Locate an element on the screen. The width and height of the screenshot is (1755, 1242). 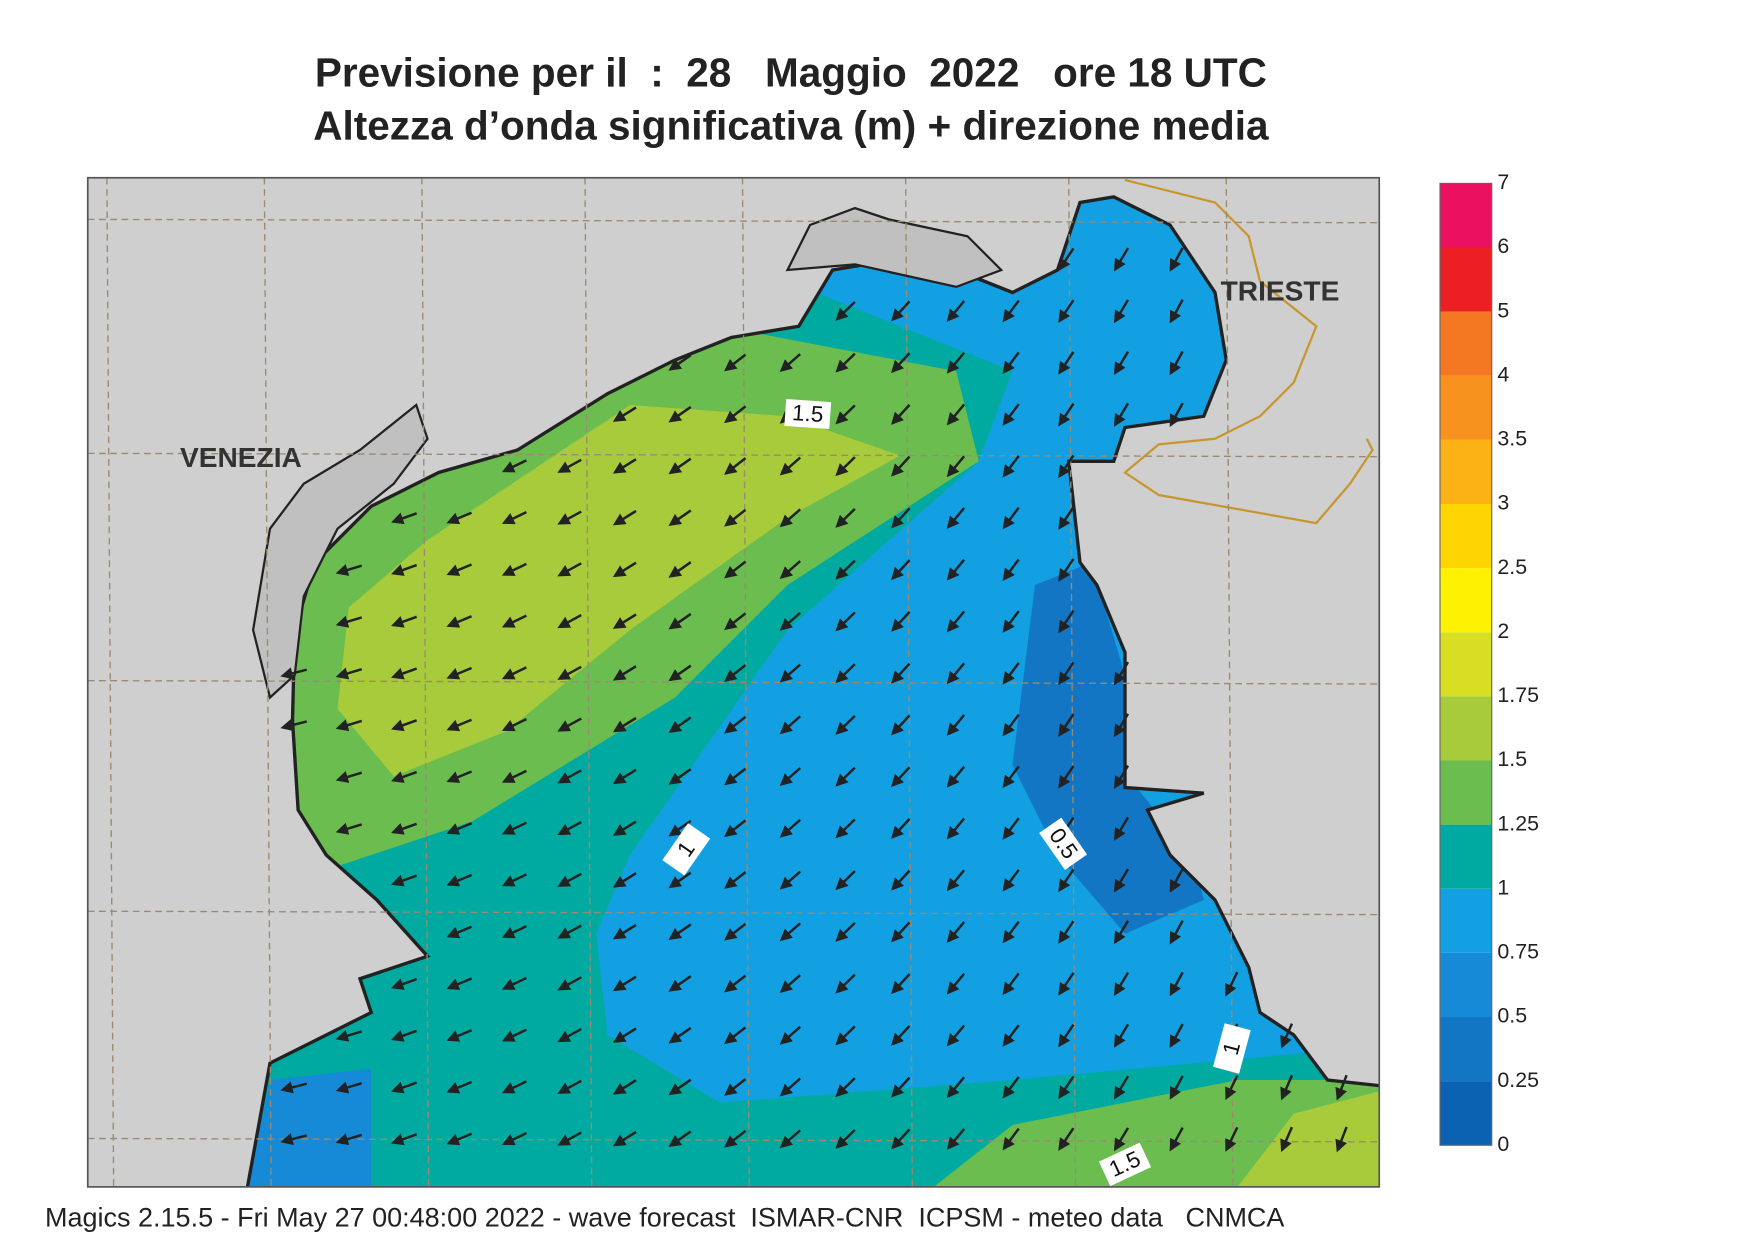
contour-label-group: 1.5 is located at coordinates (808, 414).